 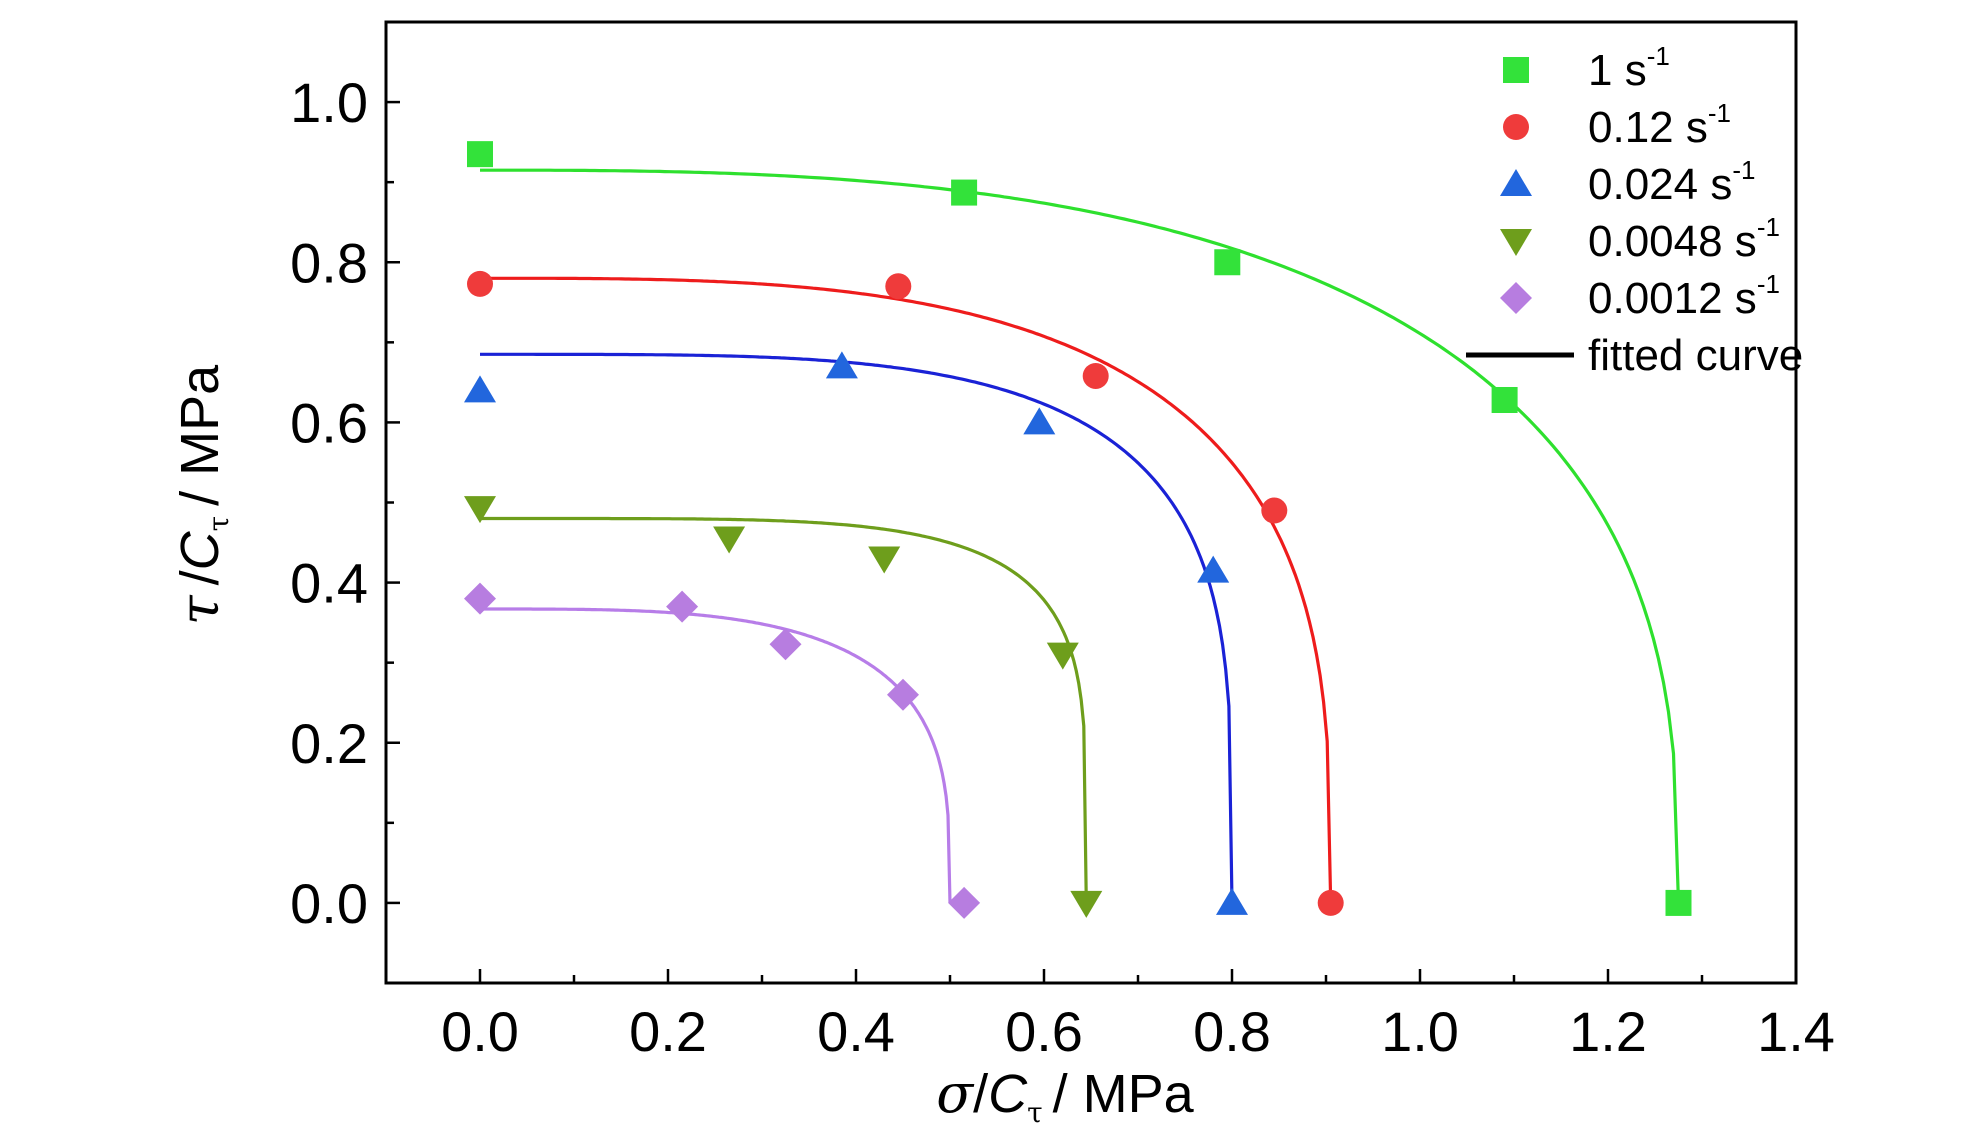 I want to click on x-tick-label: 0.8, so click(x=1232, y=1031).